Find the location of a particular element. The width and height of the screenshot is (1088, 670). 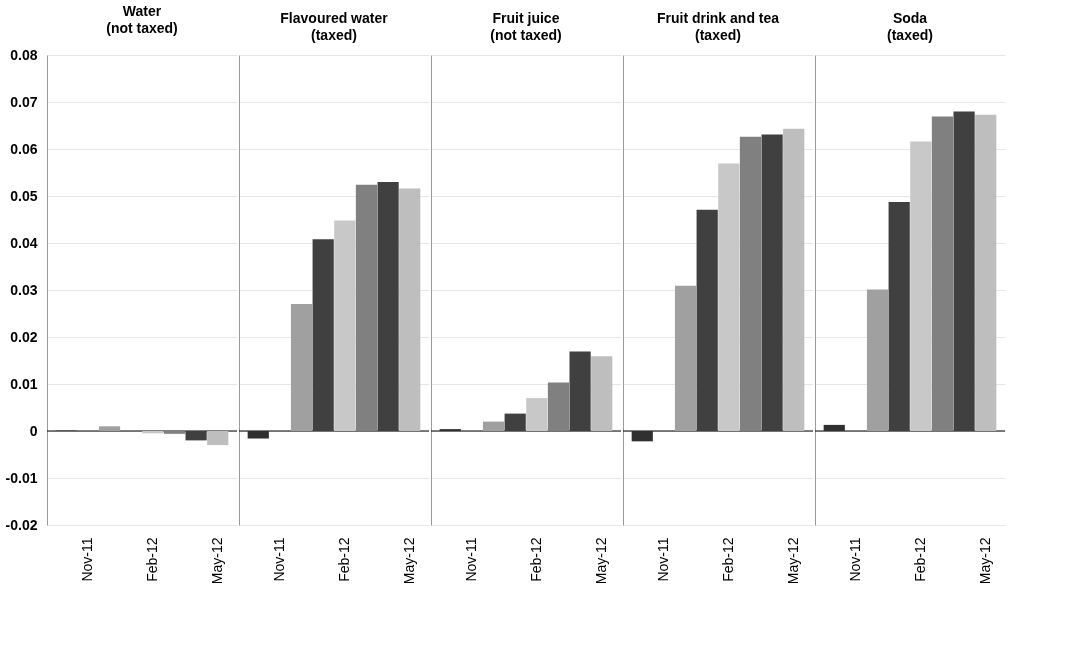

chart-title: Flavoured water is located at coordinates (334, 18).